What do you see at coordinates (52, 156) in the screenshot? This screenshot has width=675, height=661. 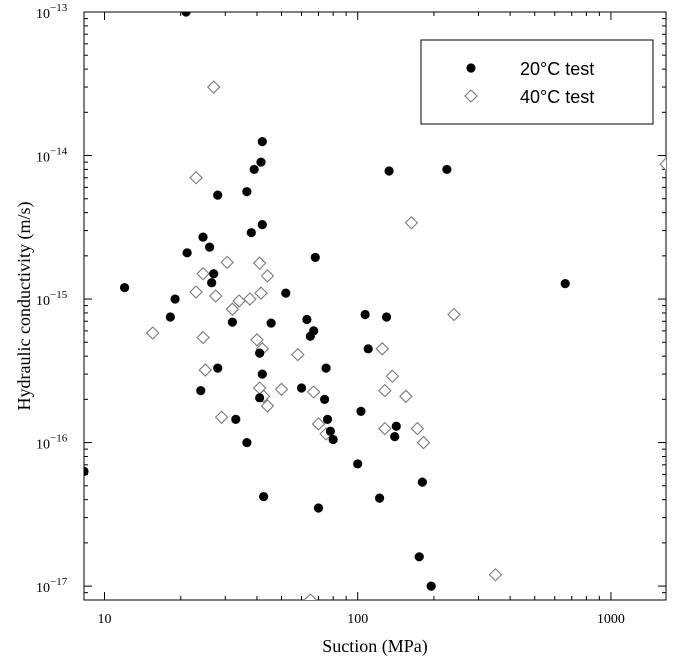 I see `y-tick-label: 10−14` at bounding box center [52, 156].